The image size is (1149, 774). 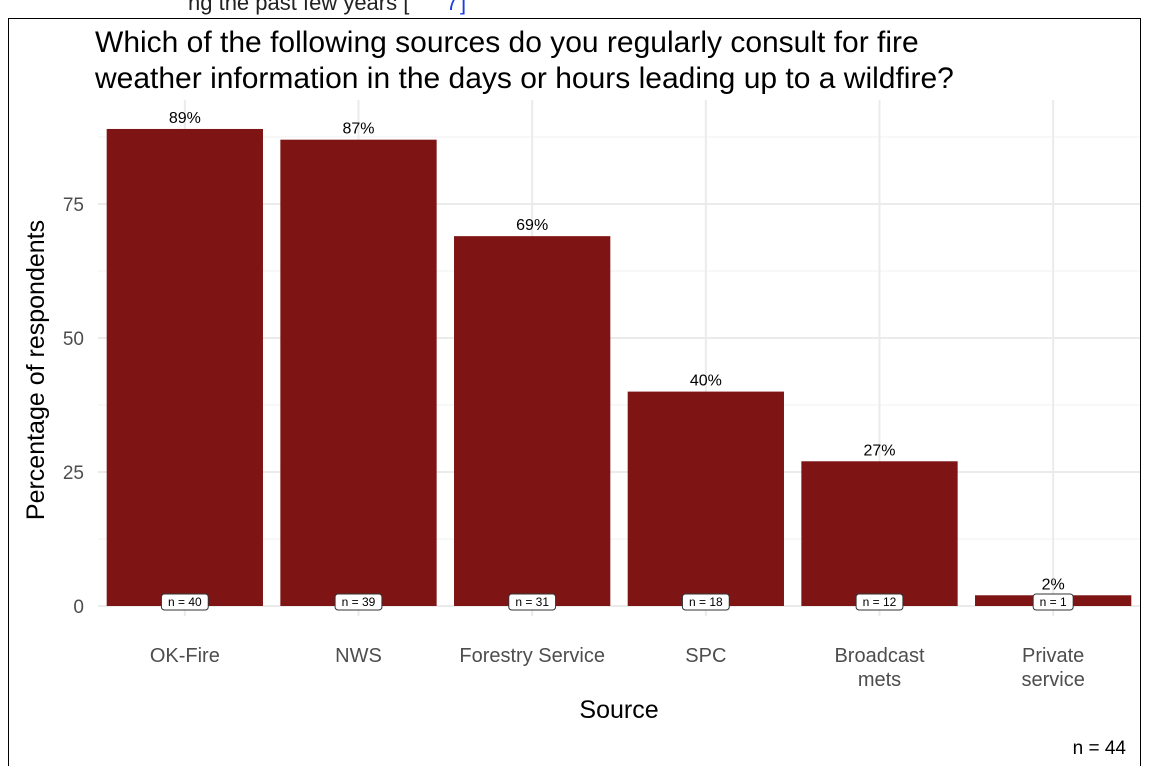 I want to click on bar-count-badge: n = 40, so click(x=184, y=602).